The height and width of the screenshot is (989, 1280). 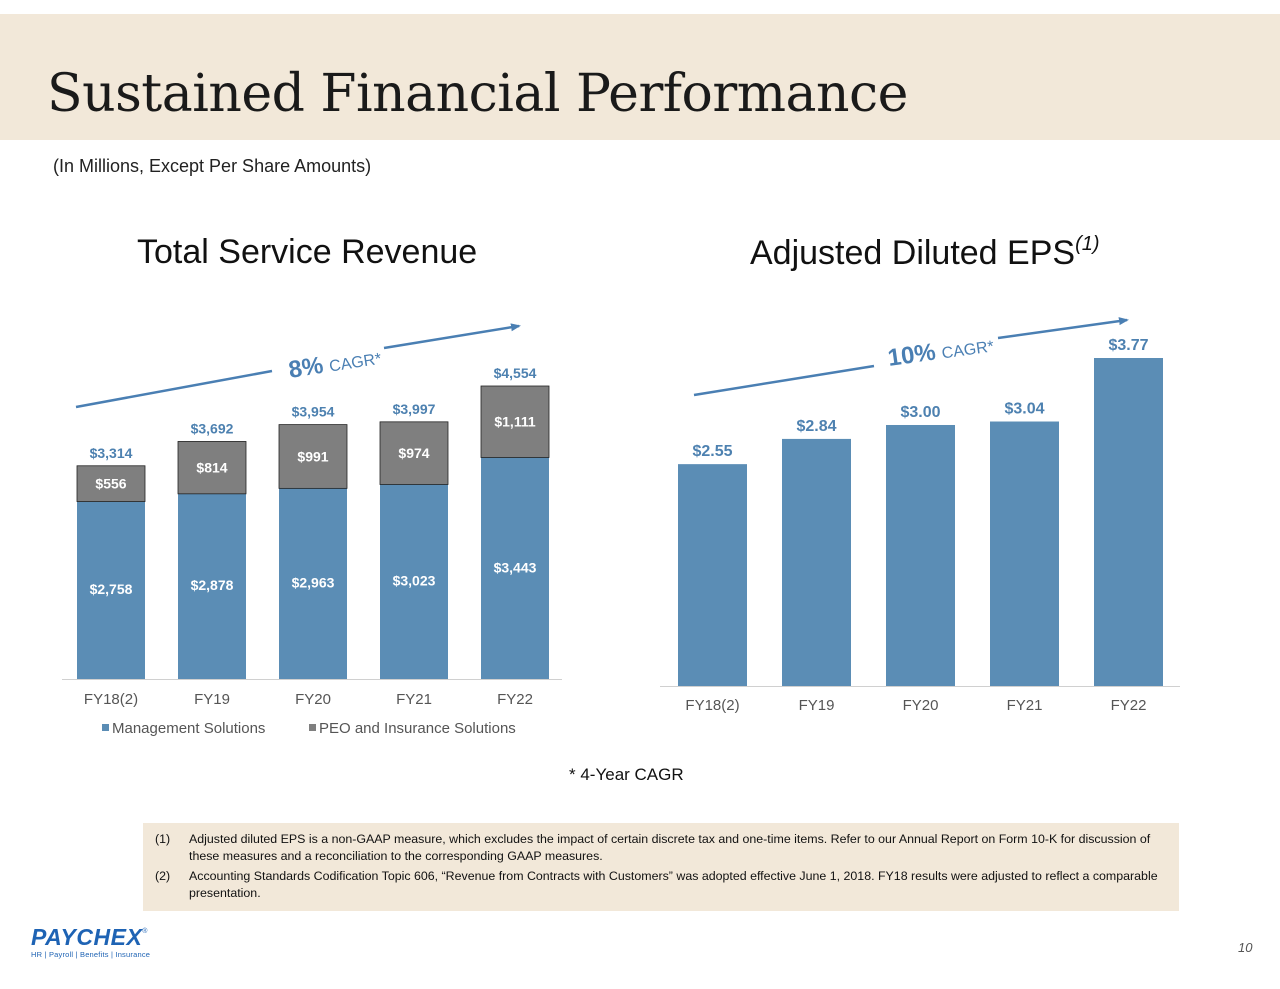 What do you see at coordinates (163, 876) in the screenshot?
I see `footnote-number: (2)` at bounding box center [163, 876].